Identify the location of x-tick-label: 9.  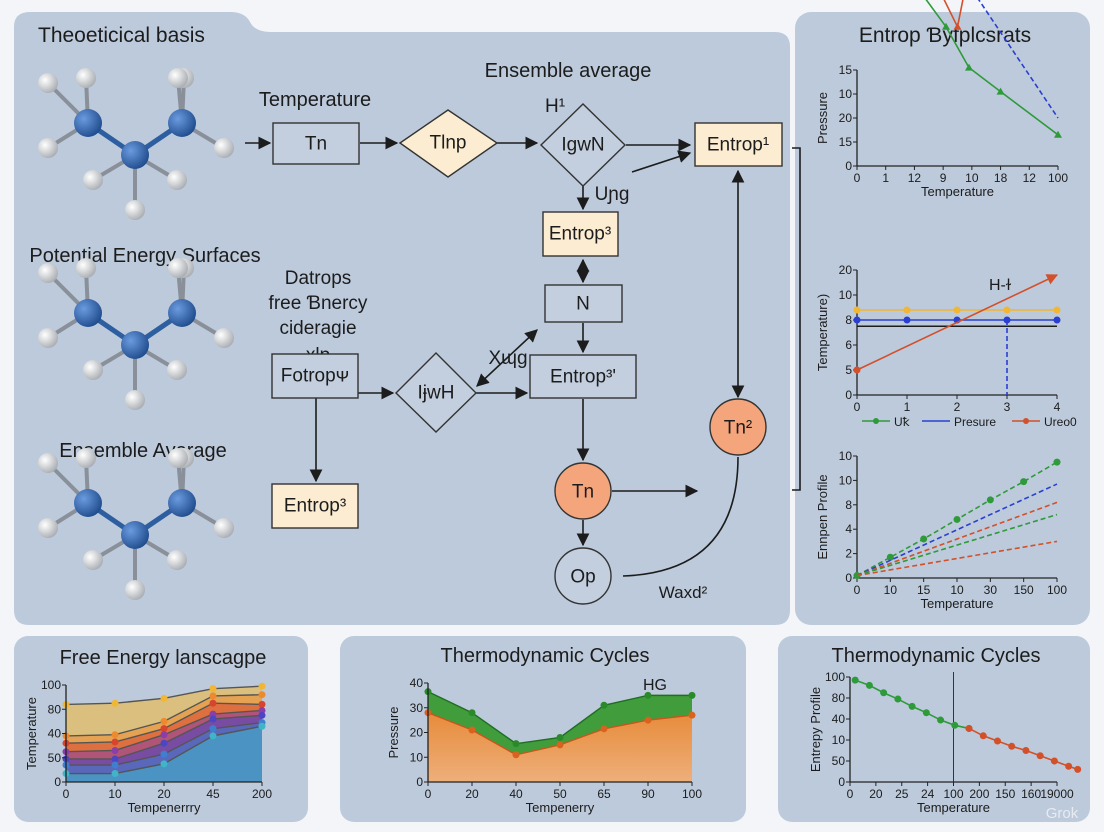
(943, 178).